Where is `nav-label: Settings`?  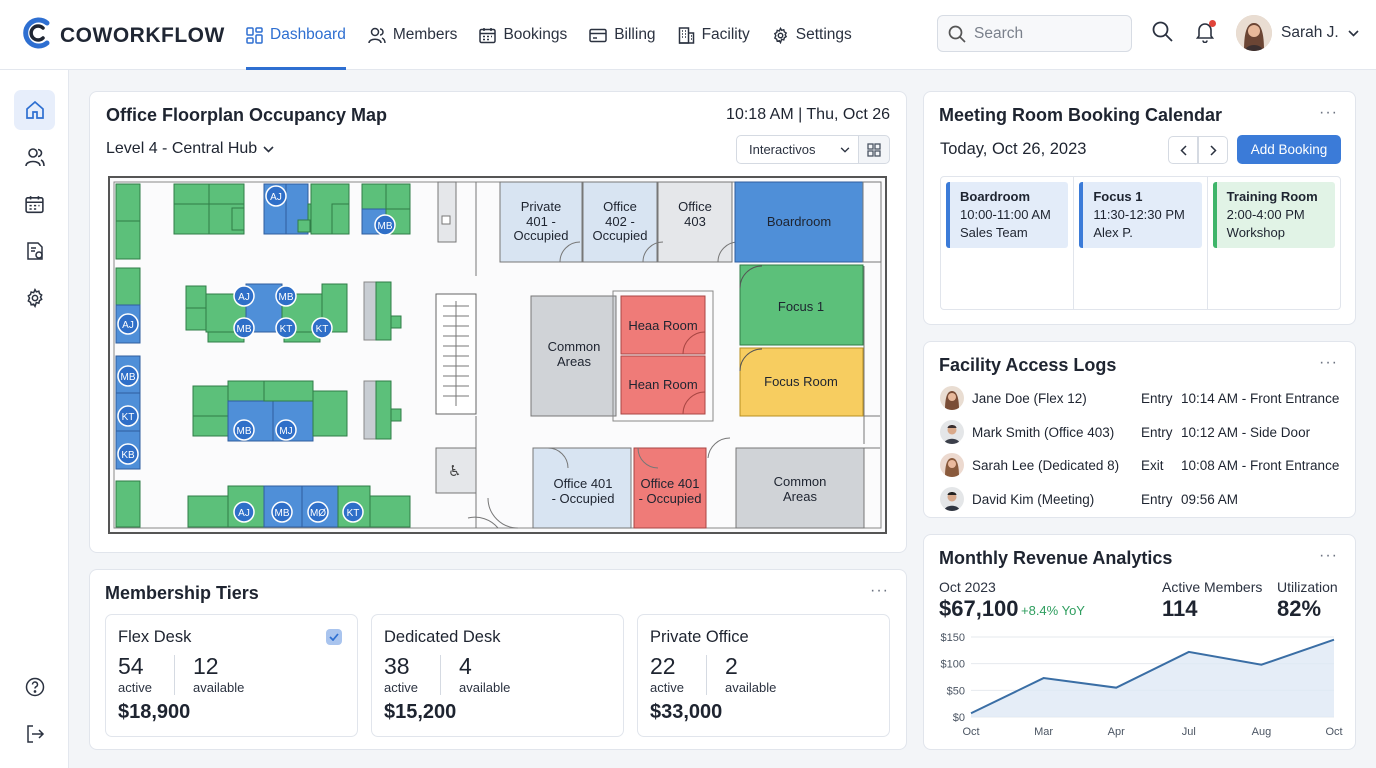
nav-label: Settings is located at coordinates (823, 34).